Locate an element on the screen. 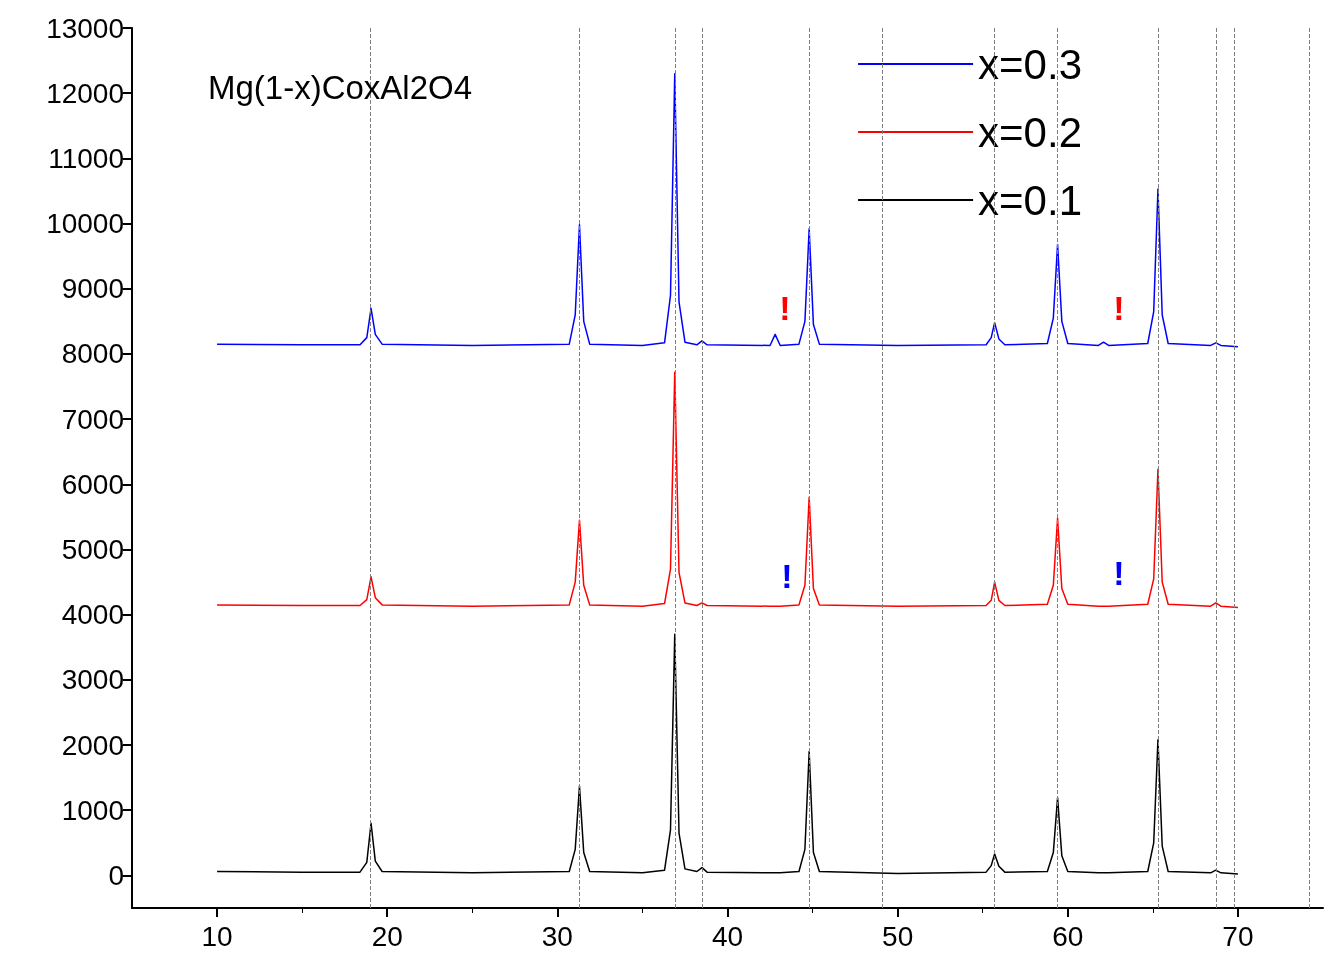 This screenshot has height=968, width=1335. y-tick-label: 1000 is located at coordinates (92, 810).